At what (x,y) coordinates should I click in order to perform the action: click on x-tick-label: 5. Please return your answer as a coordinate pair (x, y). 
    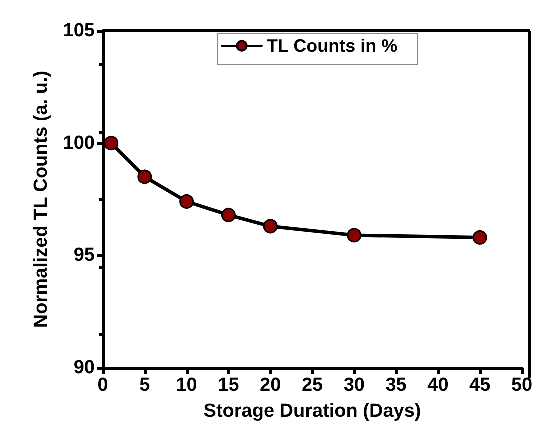
    Looking at the image, I should click on (145, 385).